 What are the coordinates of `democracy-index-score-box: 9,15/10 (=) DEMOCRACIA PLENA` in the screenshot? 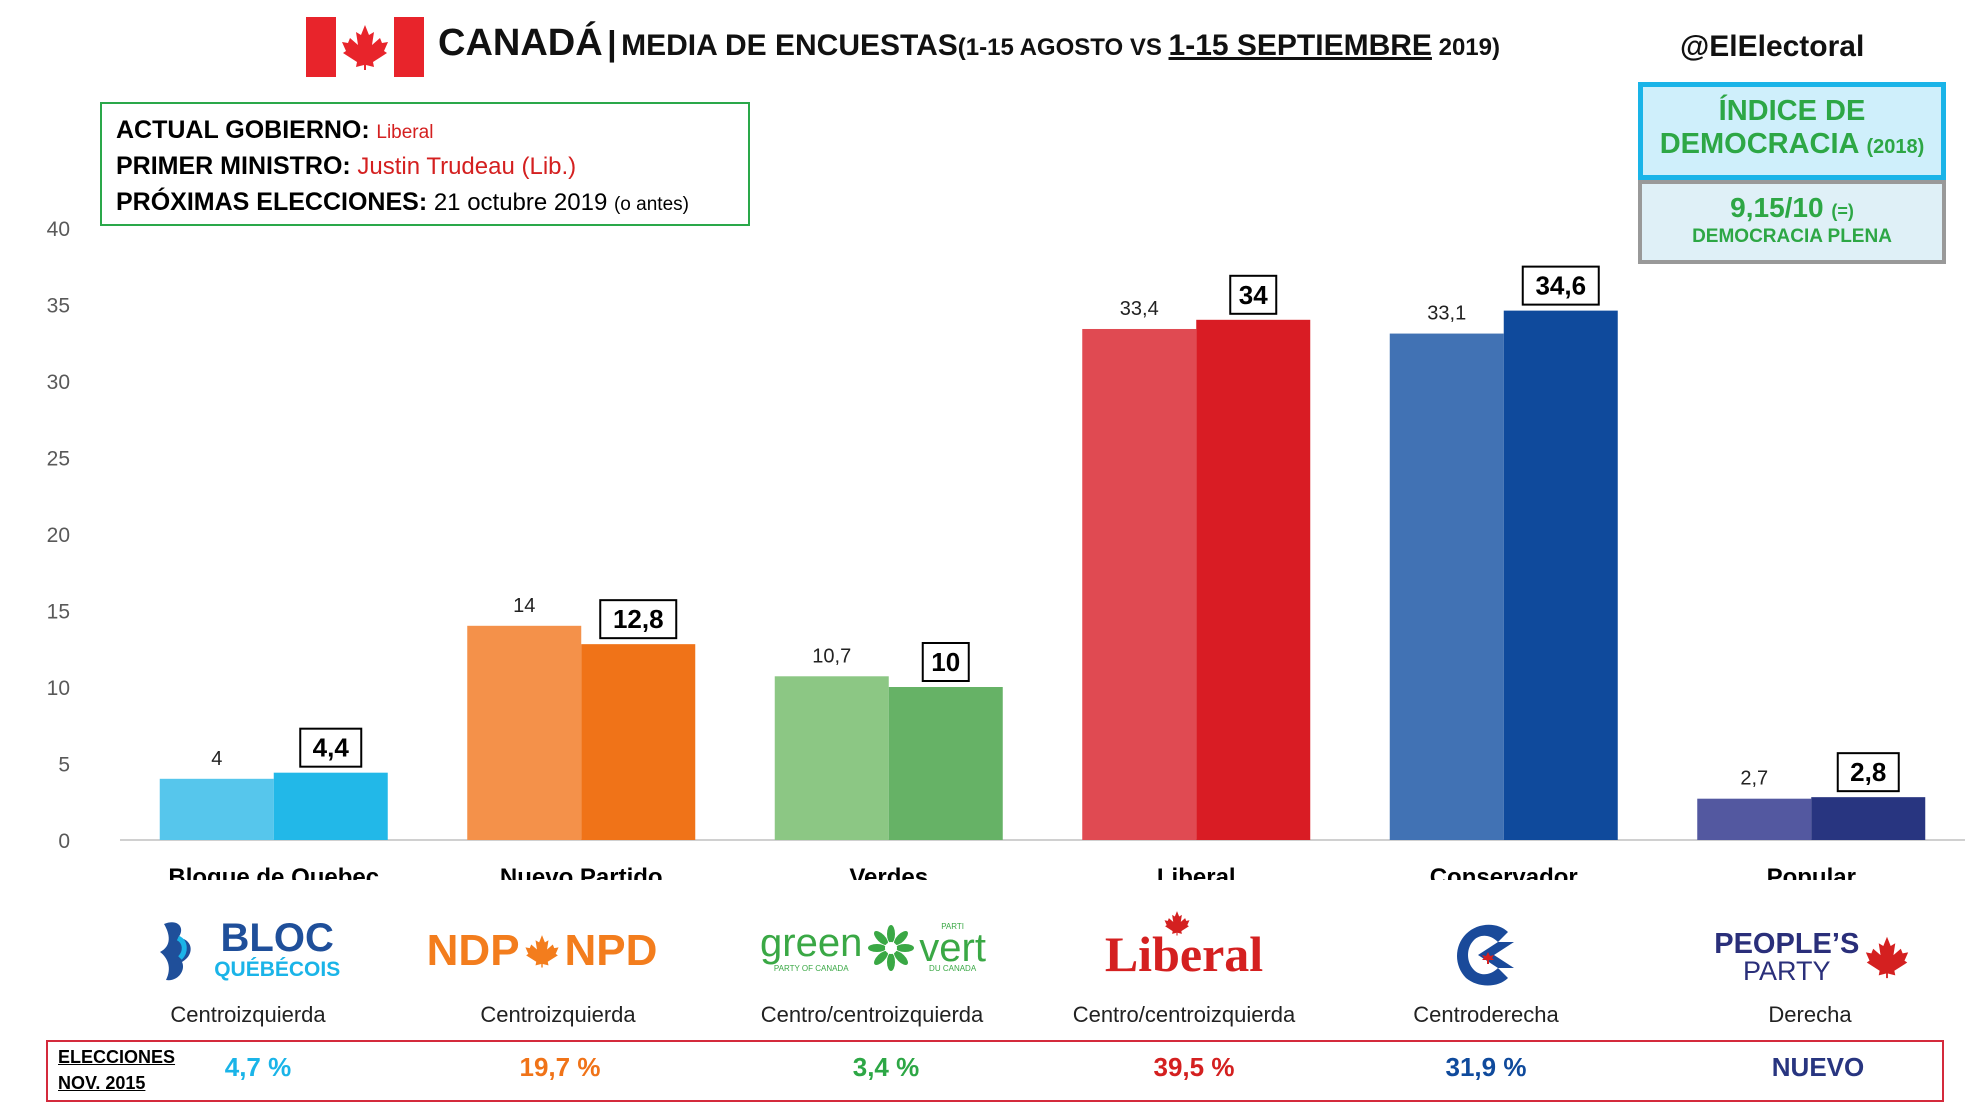 It's located at (1792, 222).